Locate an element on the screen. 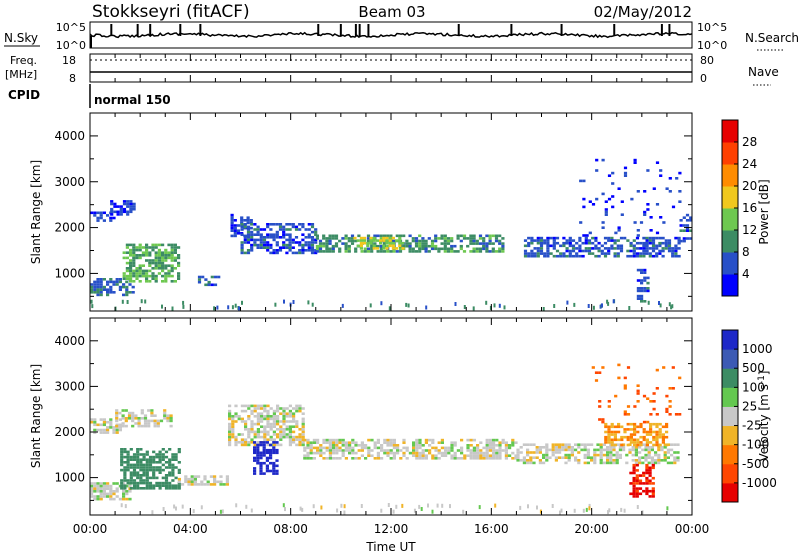 The width and height of the screenshot is (800, 554). x-tick-label: 12:00 is located at coordinates (391, 529).